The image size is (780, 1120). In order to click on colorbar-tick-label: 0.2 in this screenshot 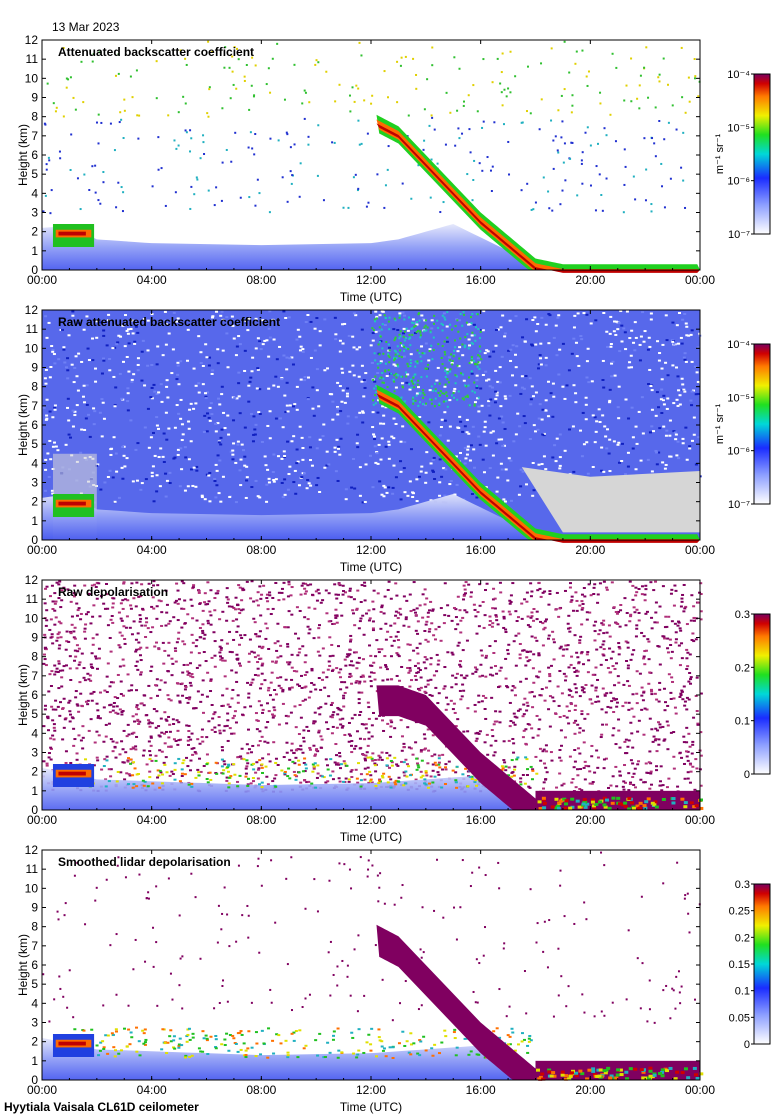, I will do `click(742, 668)`.